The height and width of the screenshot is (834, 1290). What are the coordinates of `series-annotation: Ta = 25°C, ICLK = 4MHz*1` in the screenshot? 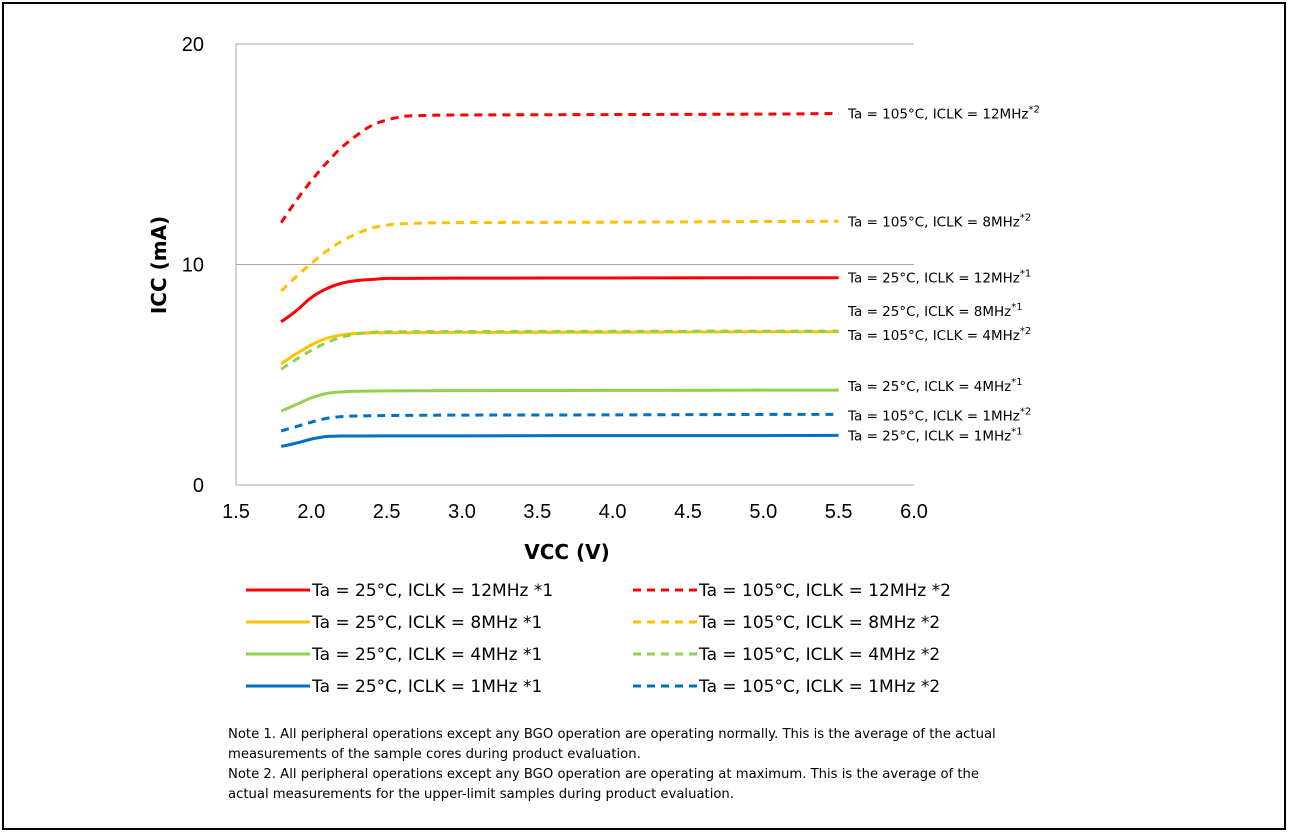 It's located at (935, 386).